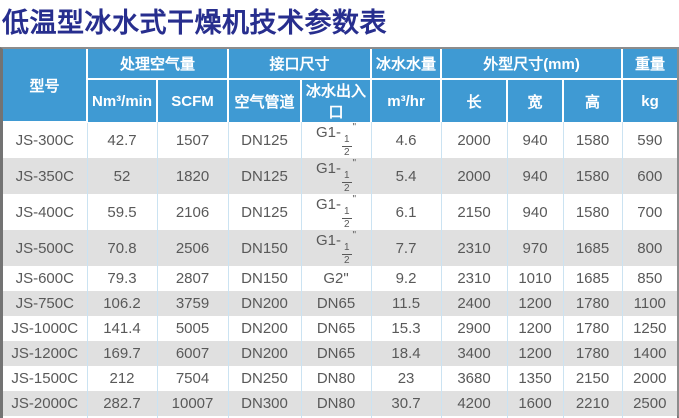  I want to click on value-cell: 600, so click(650, 176).